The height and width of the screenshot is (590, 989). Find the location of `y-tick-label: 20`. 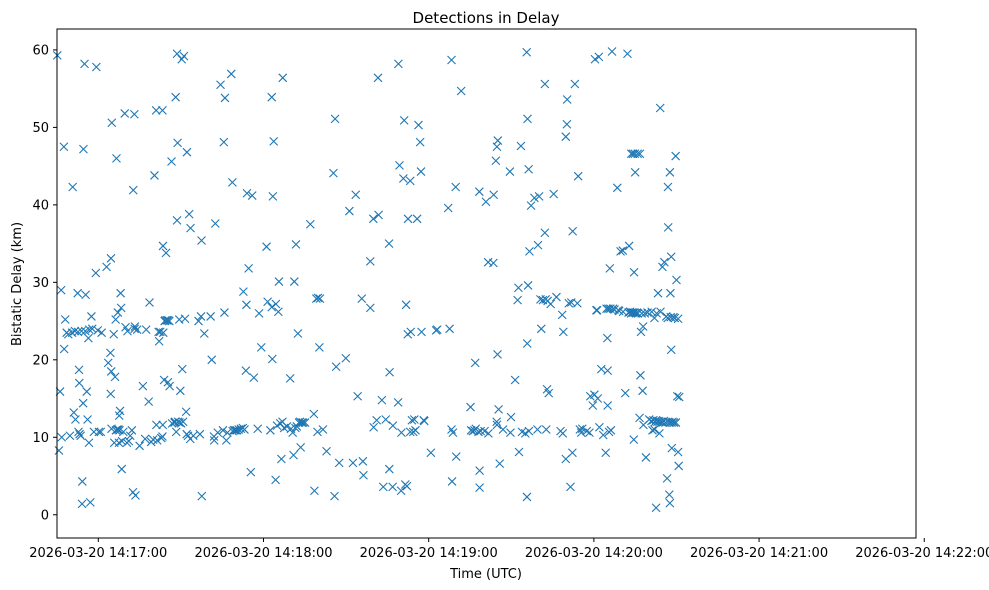

y-tick-label: 20 is located at coordinates (40, 360).